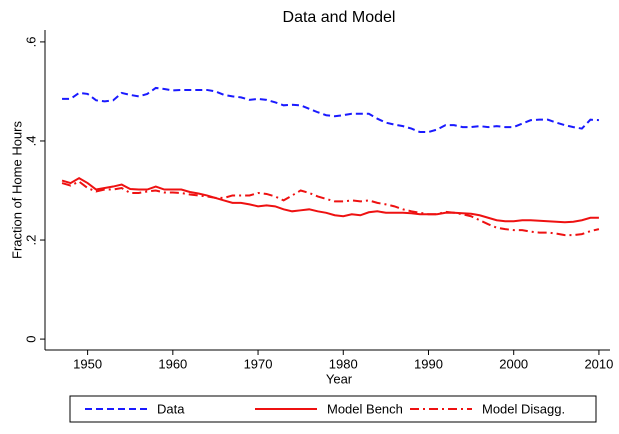  What do you see at coordinates (339, 17) in the screenshot?
I see `chart-title: Data and Model` at bounding box center [339, 17].